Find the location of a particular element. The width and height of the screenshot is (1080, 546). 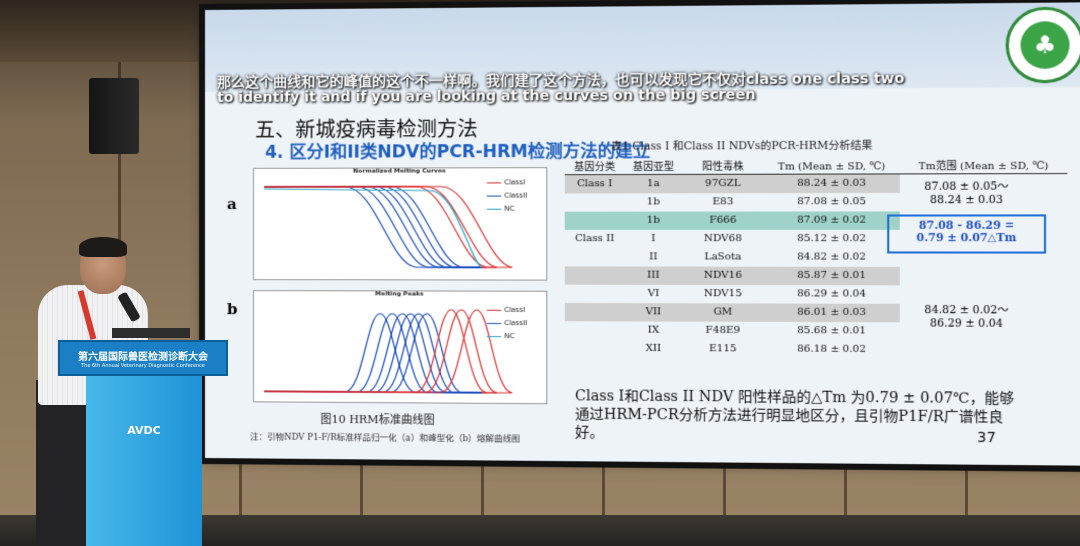

table-cell-cls: Class II is located at coordinates (595, 238).